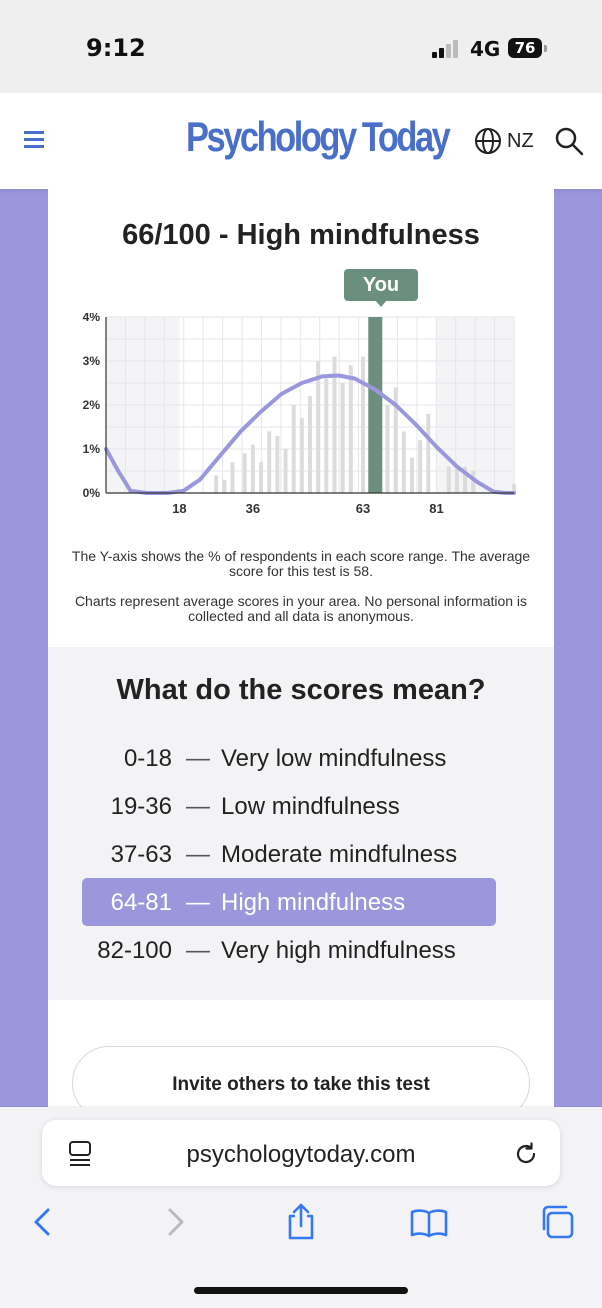  What do you see at coordinates (313, 902) in the screenshot?
I see `score-label: High mindfulness` at bounding box center [313, 902].